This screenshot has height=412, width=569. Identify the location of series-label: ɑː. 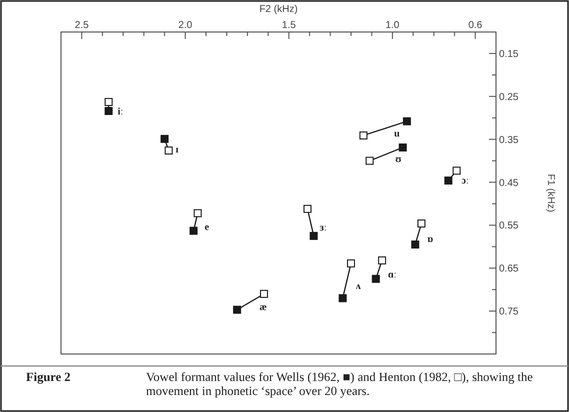
(392, 275).